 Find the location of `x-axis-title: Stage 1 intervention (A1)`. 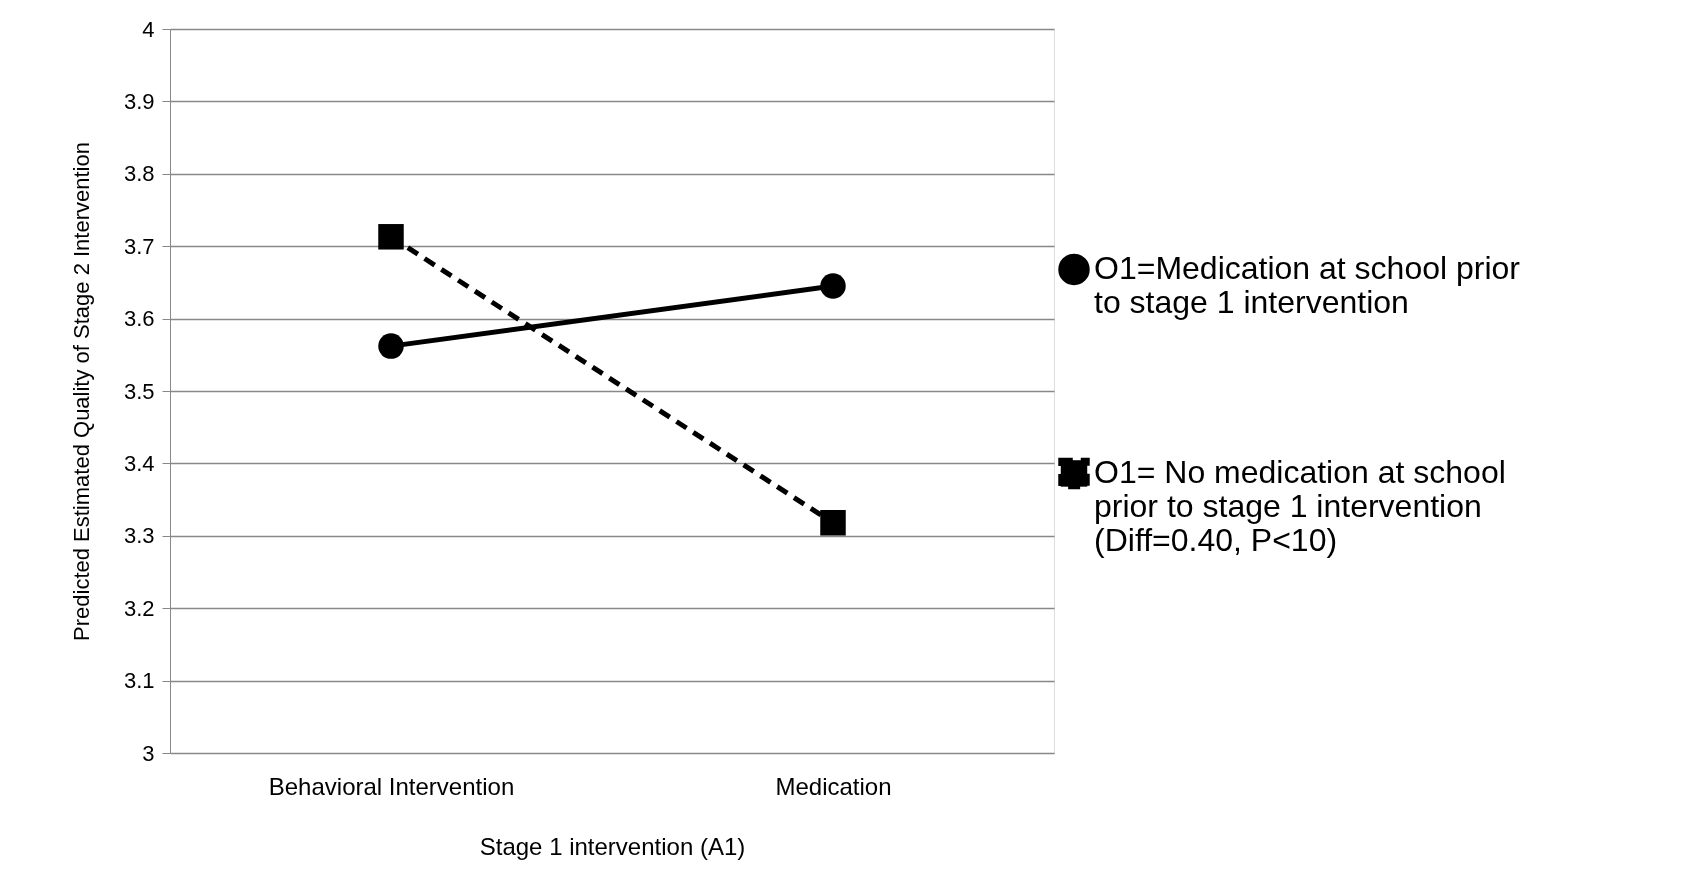

x-axis-title: Stage 1 intervention (A1) is located at coordinates (612, 846).